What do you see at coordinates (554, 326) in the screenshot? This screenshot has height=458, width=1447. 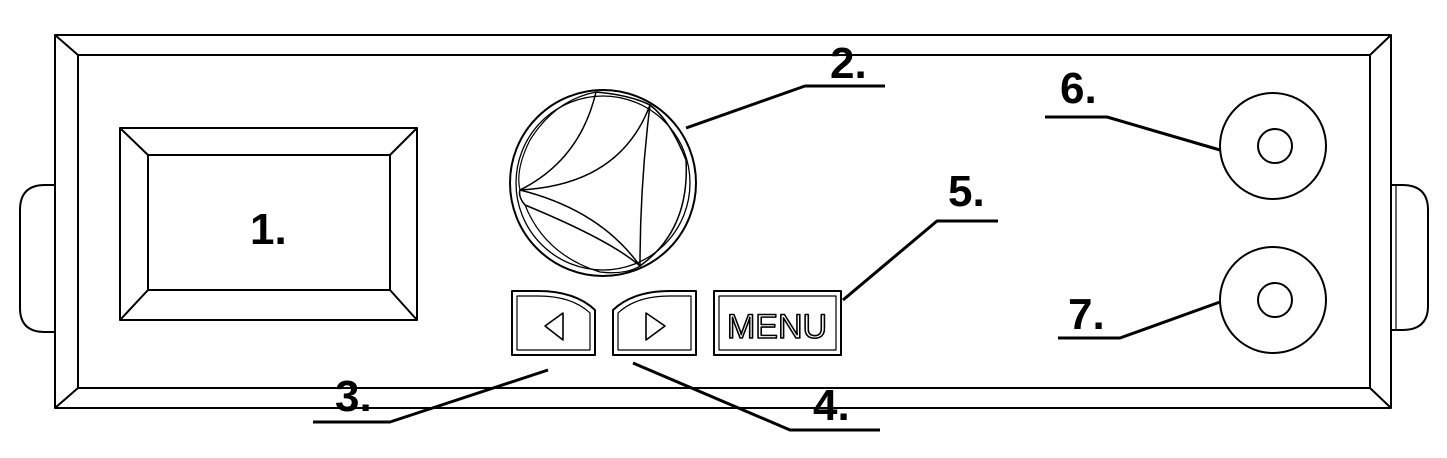 I see `left-arrow-icon` at bounding box center [554, 326].